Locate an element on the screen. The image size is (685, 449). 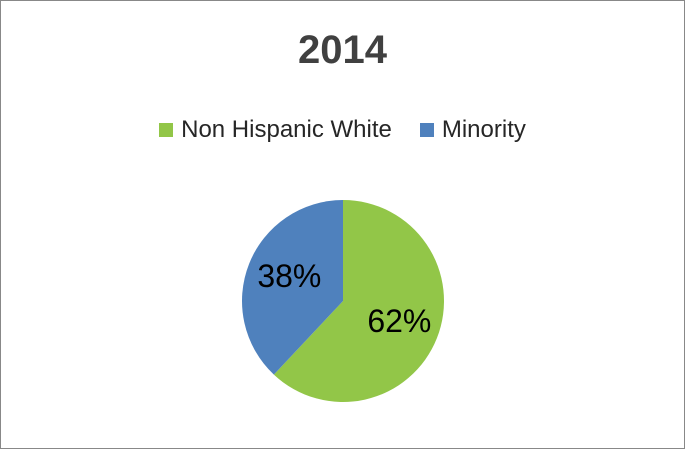
chart-title: 2014 is located at coordinates (342, 50).